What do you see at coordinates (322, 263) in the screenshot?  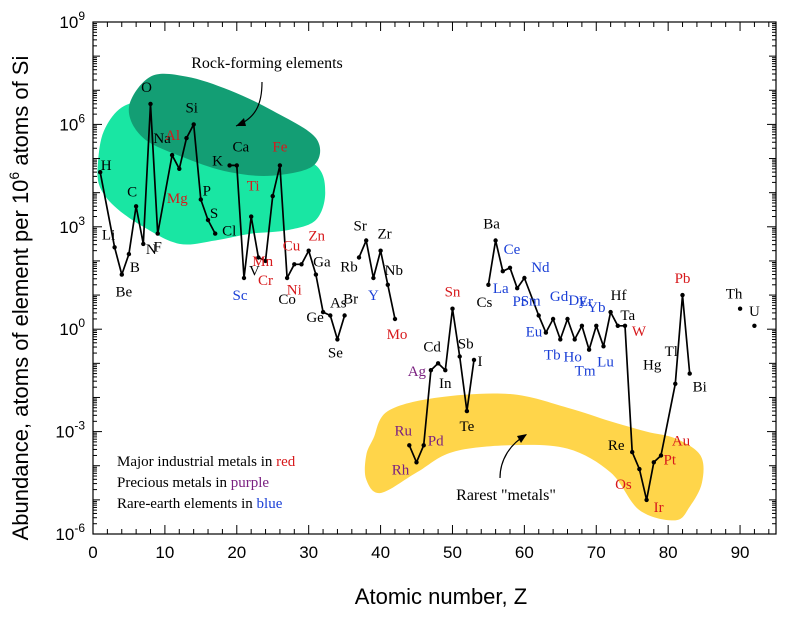 I see `element-label-ga: Ga` at bounding box center [322, 263].